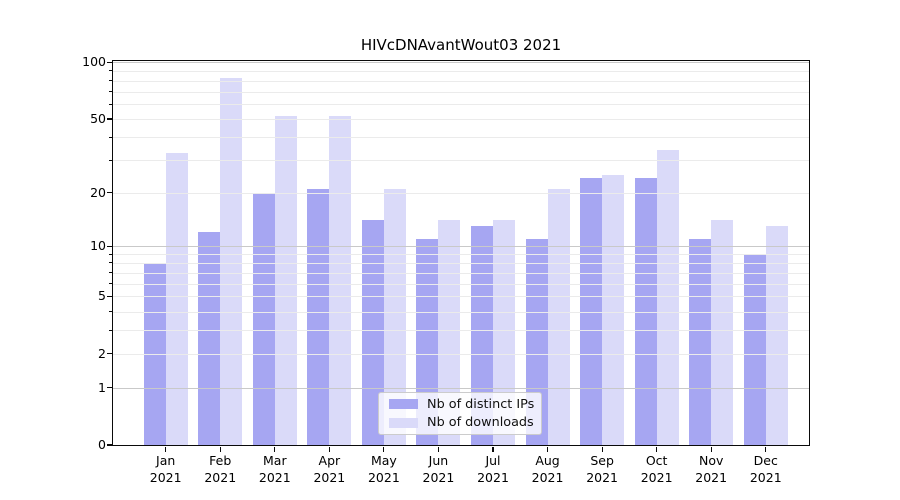 The width and height of the screenshot is (900, 500). I want to click on bar-downloads-jul, so click(504, 332).